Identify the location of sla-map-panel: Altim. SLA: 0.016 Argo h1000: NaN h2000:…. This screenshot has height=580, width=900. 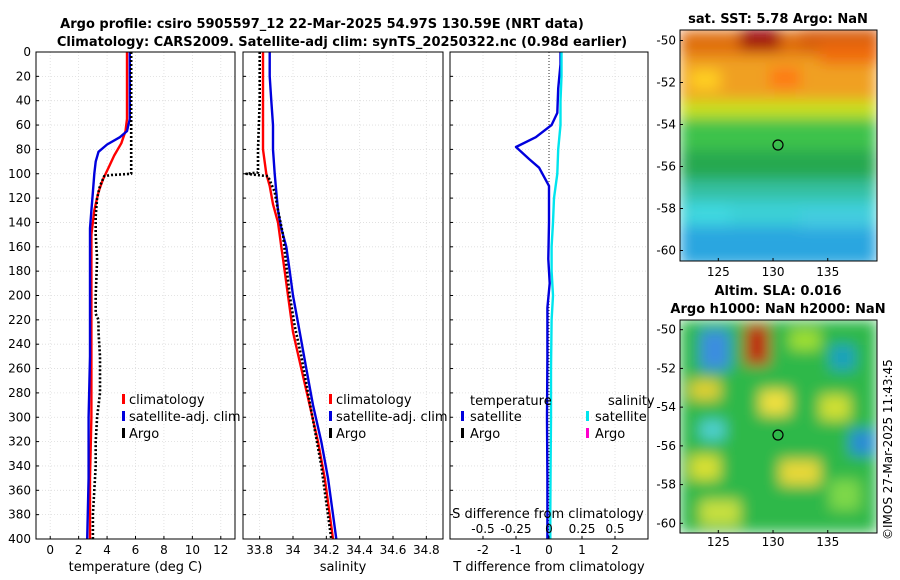
(770, 416).